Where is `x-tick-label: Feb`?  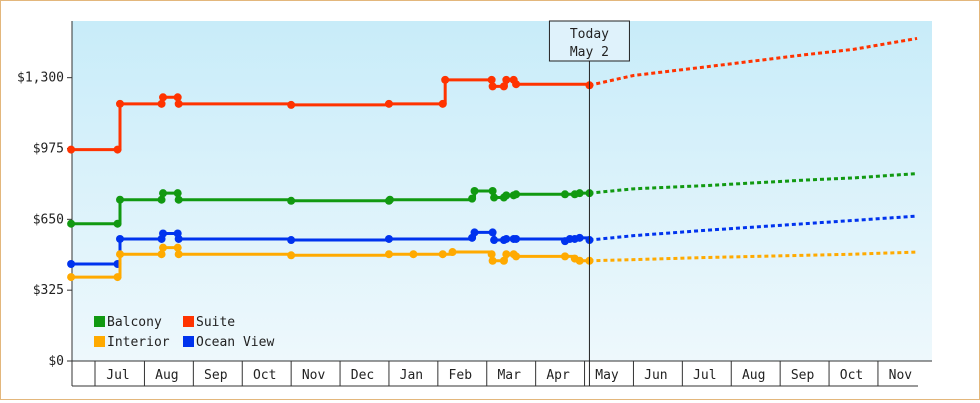
x-tick-label: Feb is located at coordinates (461, 375).